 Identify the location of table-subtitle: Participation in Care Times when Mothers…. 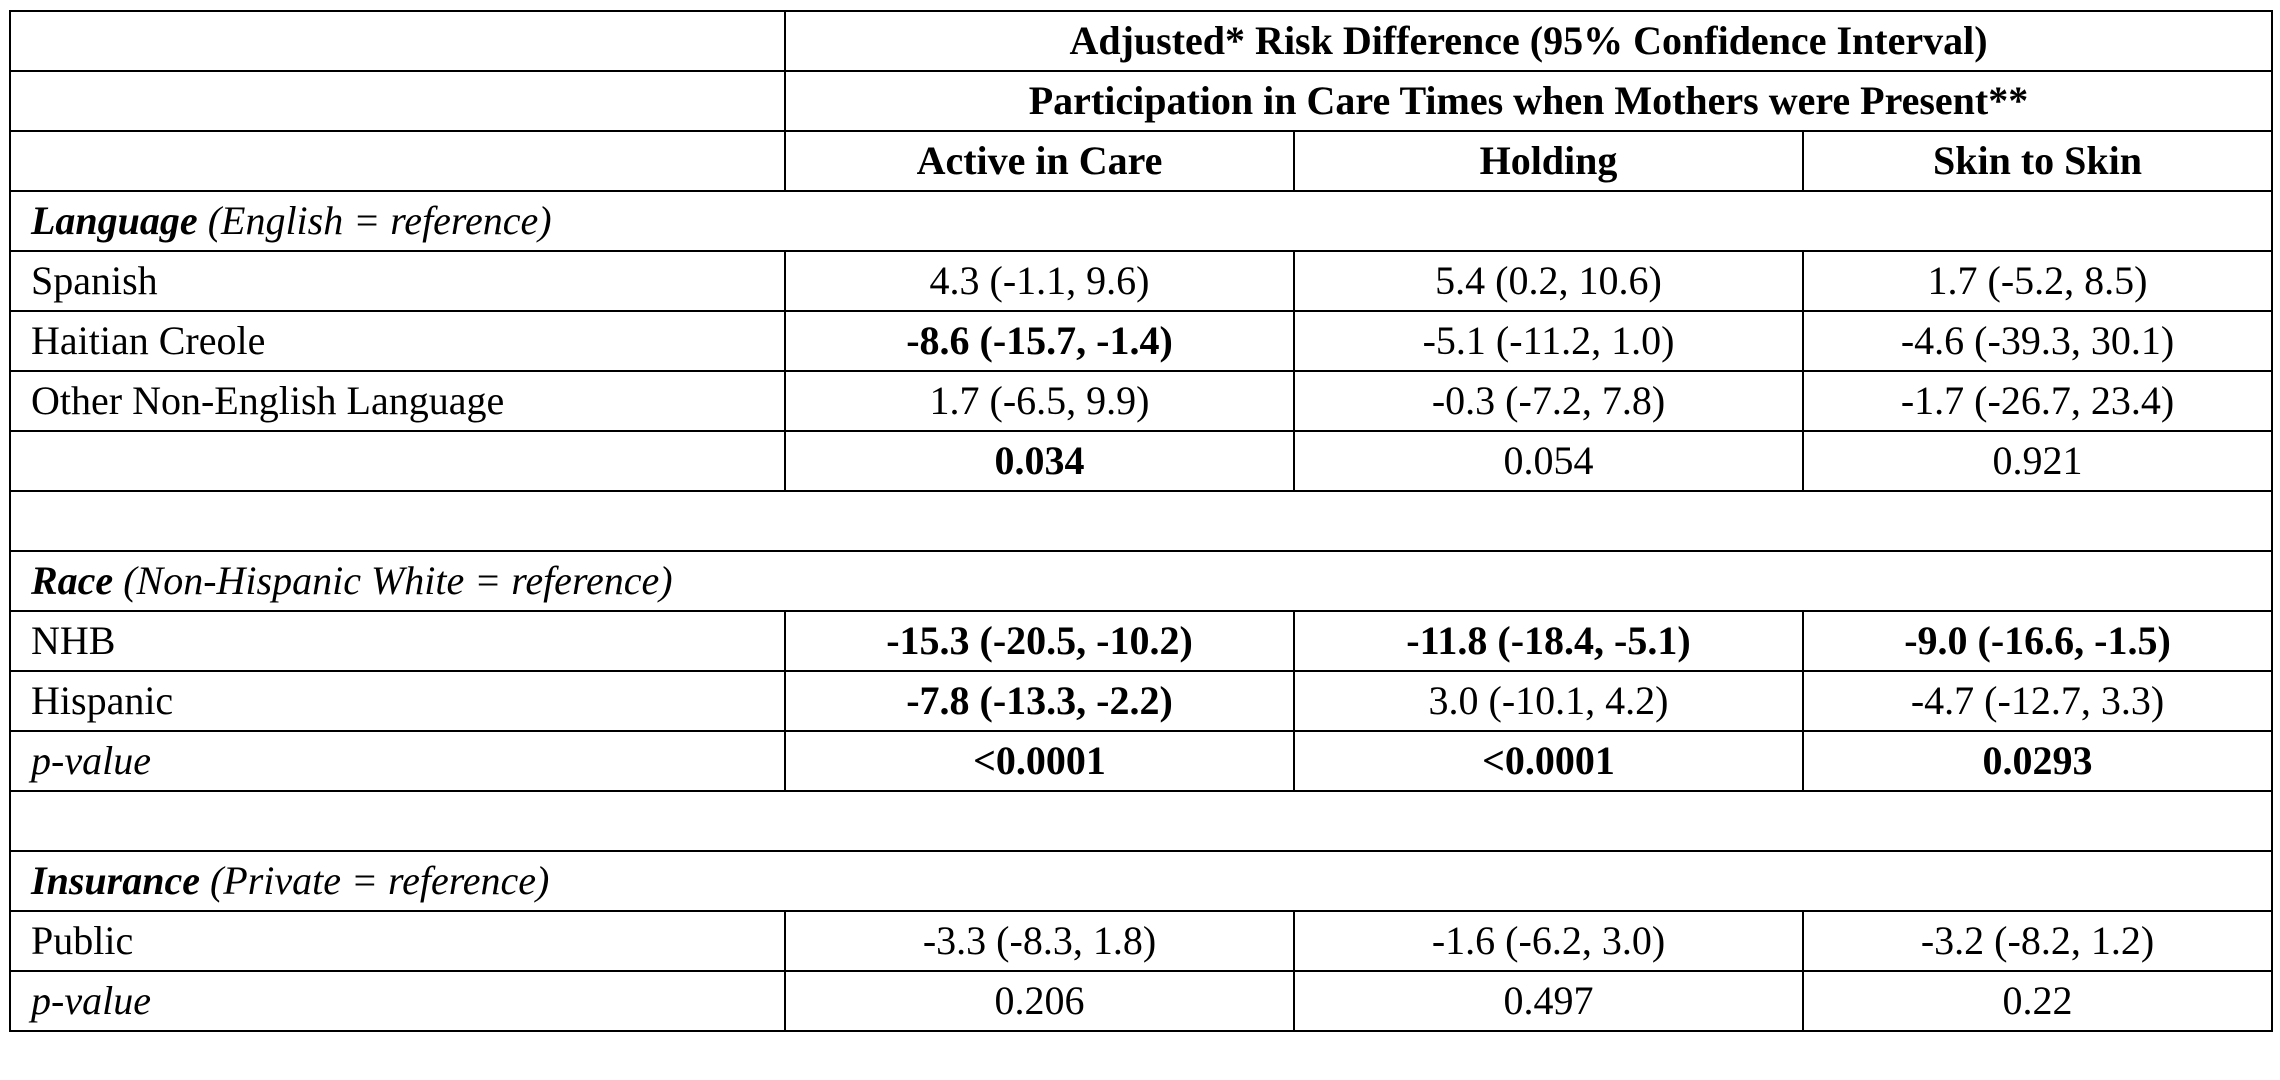
(1528, 101).